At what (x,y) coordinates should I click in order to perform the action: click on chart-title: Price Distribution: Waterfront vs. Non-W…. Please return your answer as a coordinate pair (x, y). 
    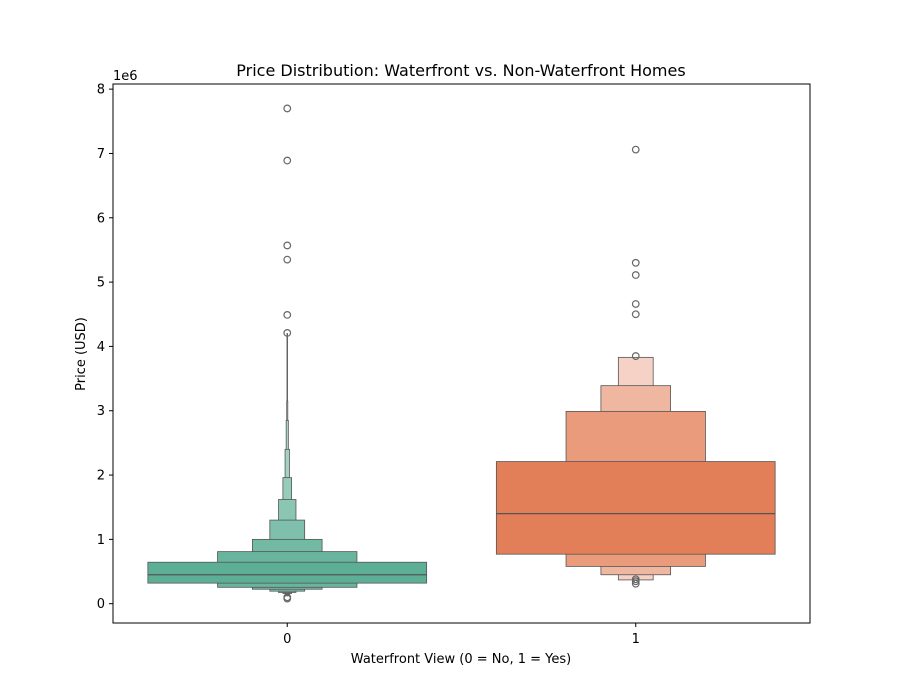
    Looking at the image, I should click on (460, 70).